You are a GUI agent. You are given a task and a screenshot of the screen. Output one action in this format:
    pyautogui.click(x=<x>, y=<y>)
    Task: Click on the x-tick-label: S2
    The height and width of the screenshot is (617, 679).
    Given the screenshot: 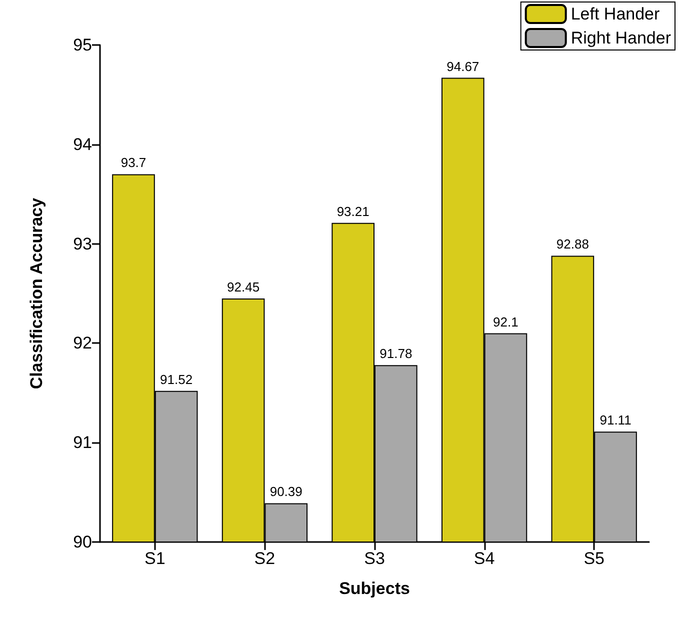 What is the action you would take?
    pyautogui.click(x=265, y=558)
    